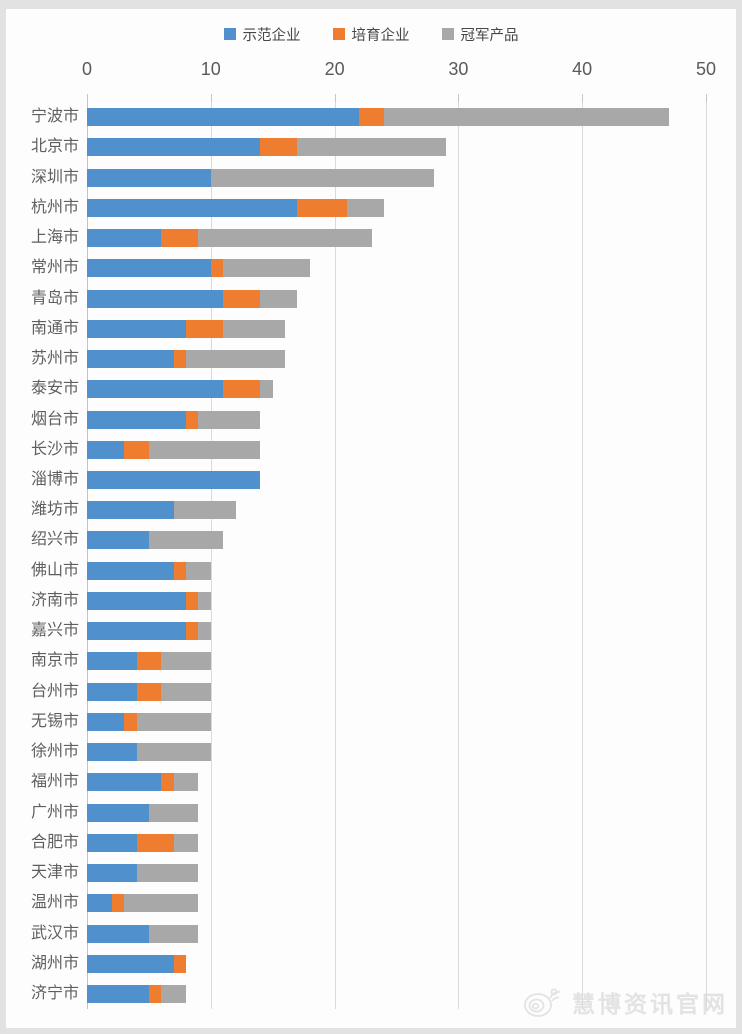 The height and width of the screenshot is (1034, 742). I want to click on category-label: 北京市, so click(54, 147).